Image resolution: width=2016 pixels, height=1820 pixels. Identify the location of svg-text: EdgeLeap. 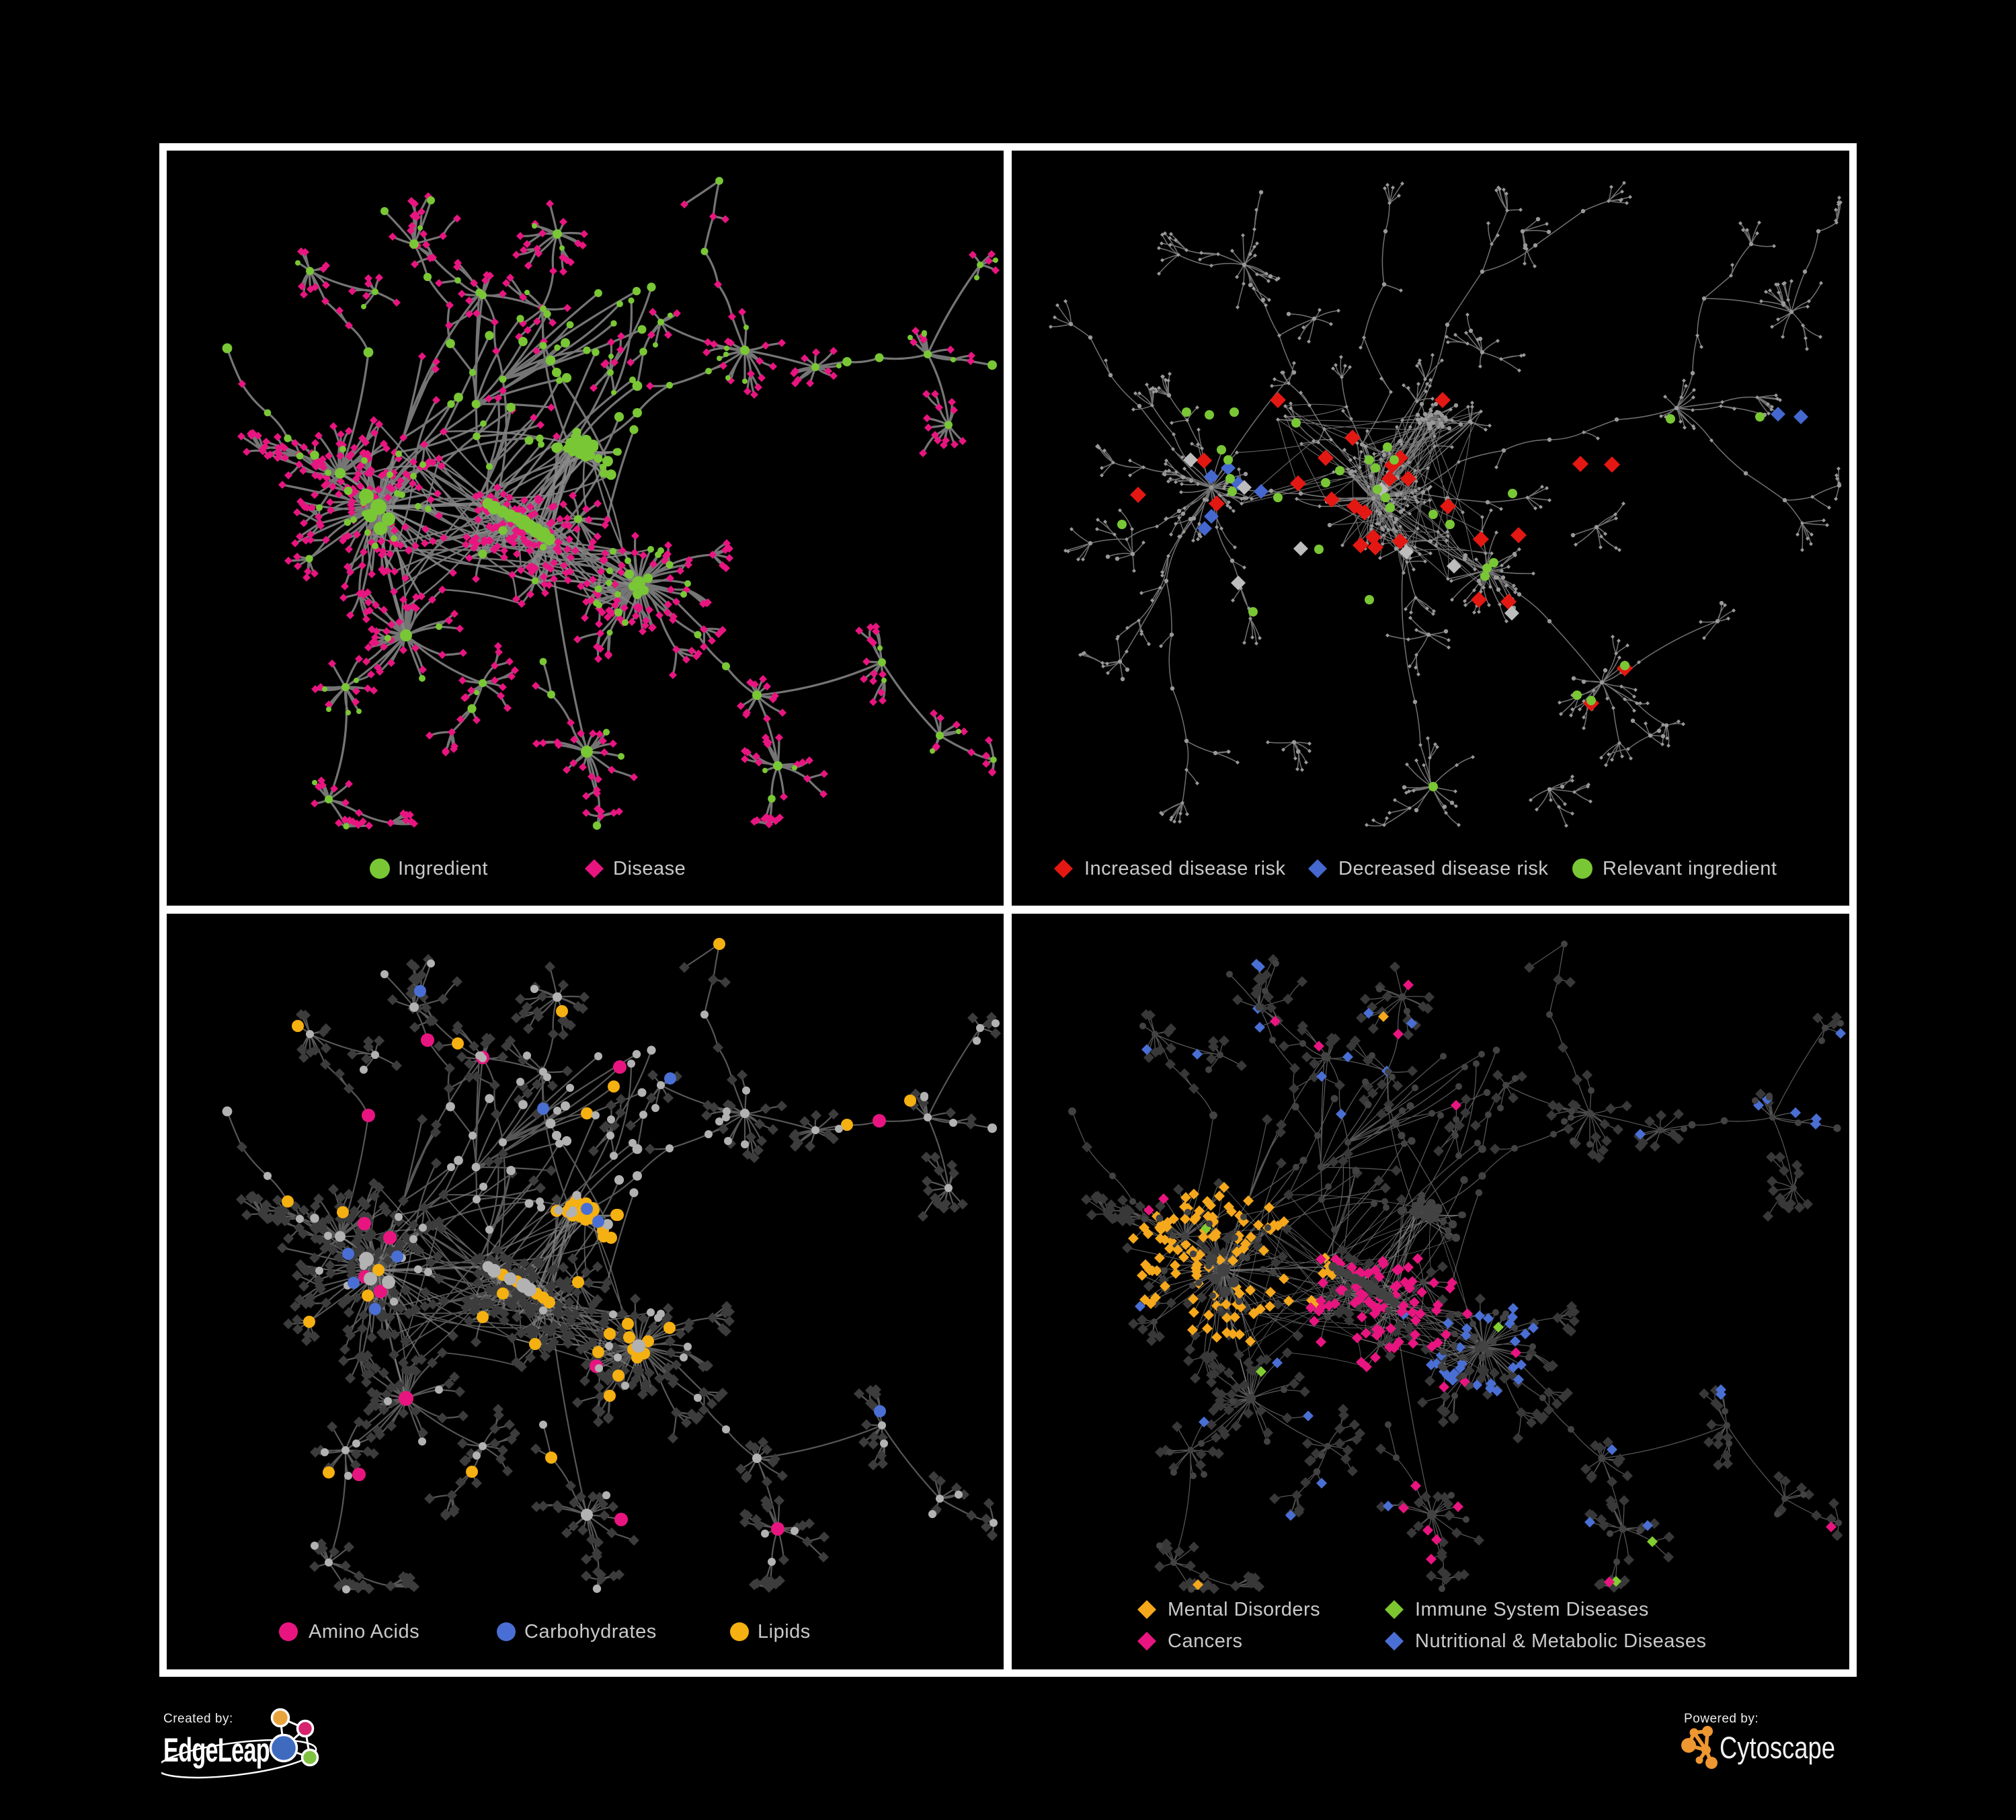
(216, 1750).